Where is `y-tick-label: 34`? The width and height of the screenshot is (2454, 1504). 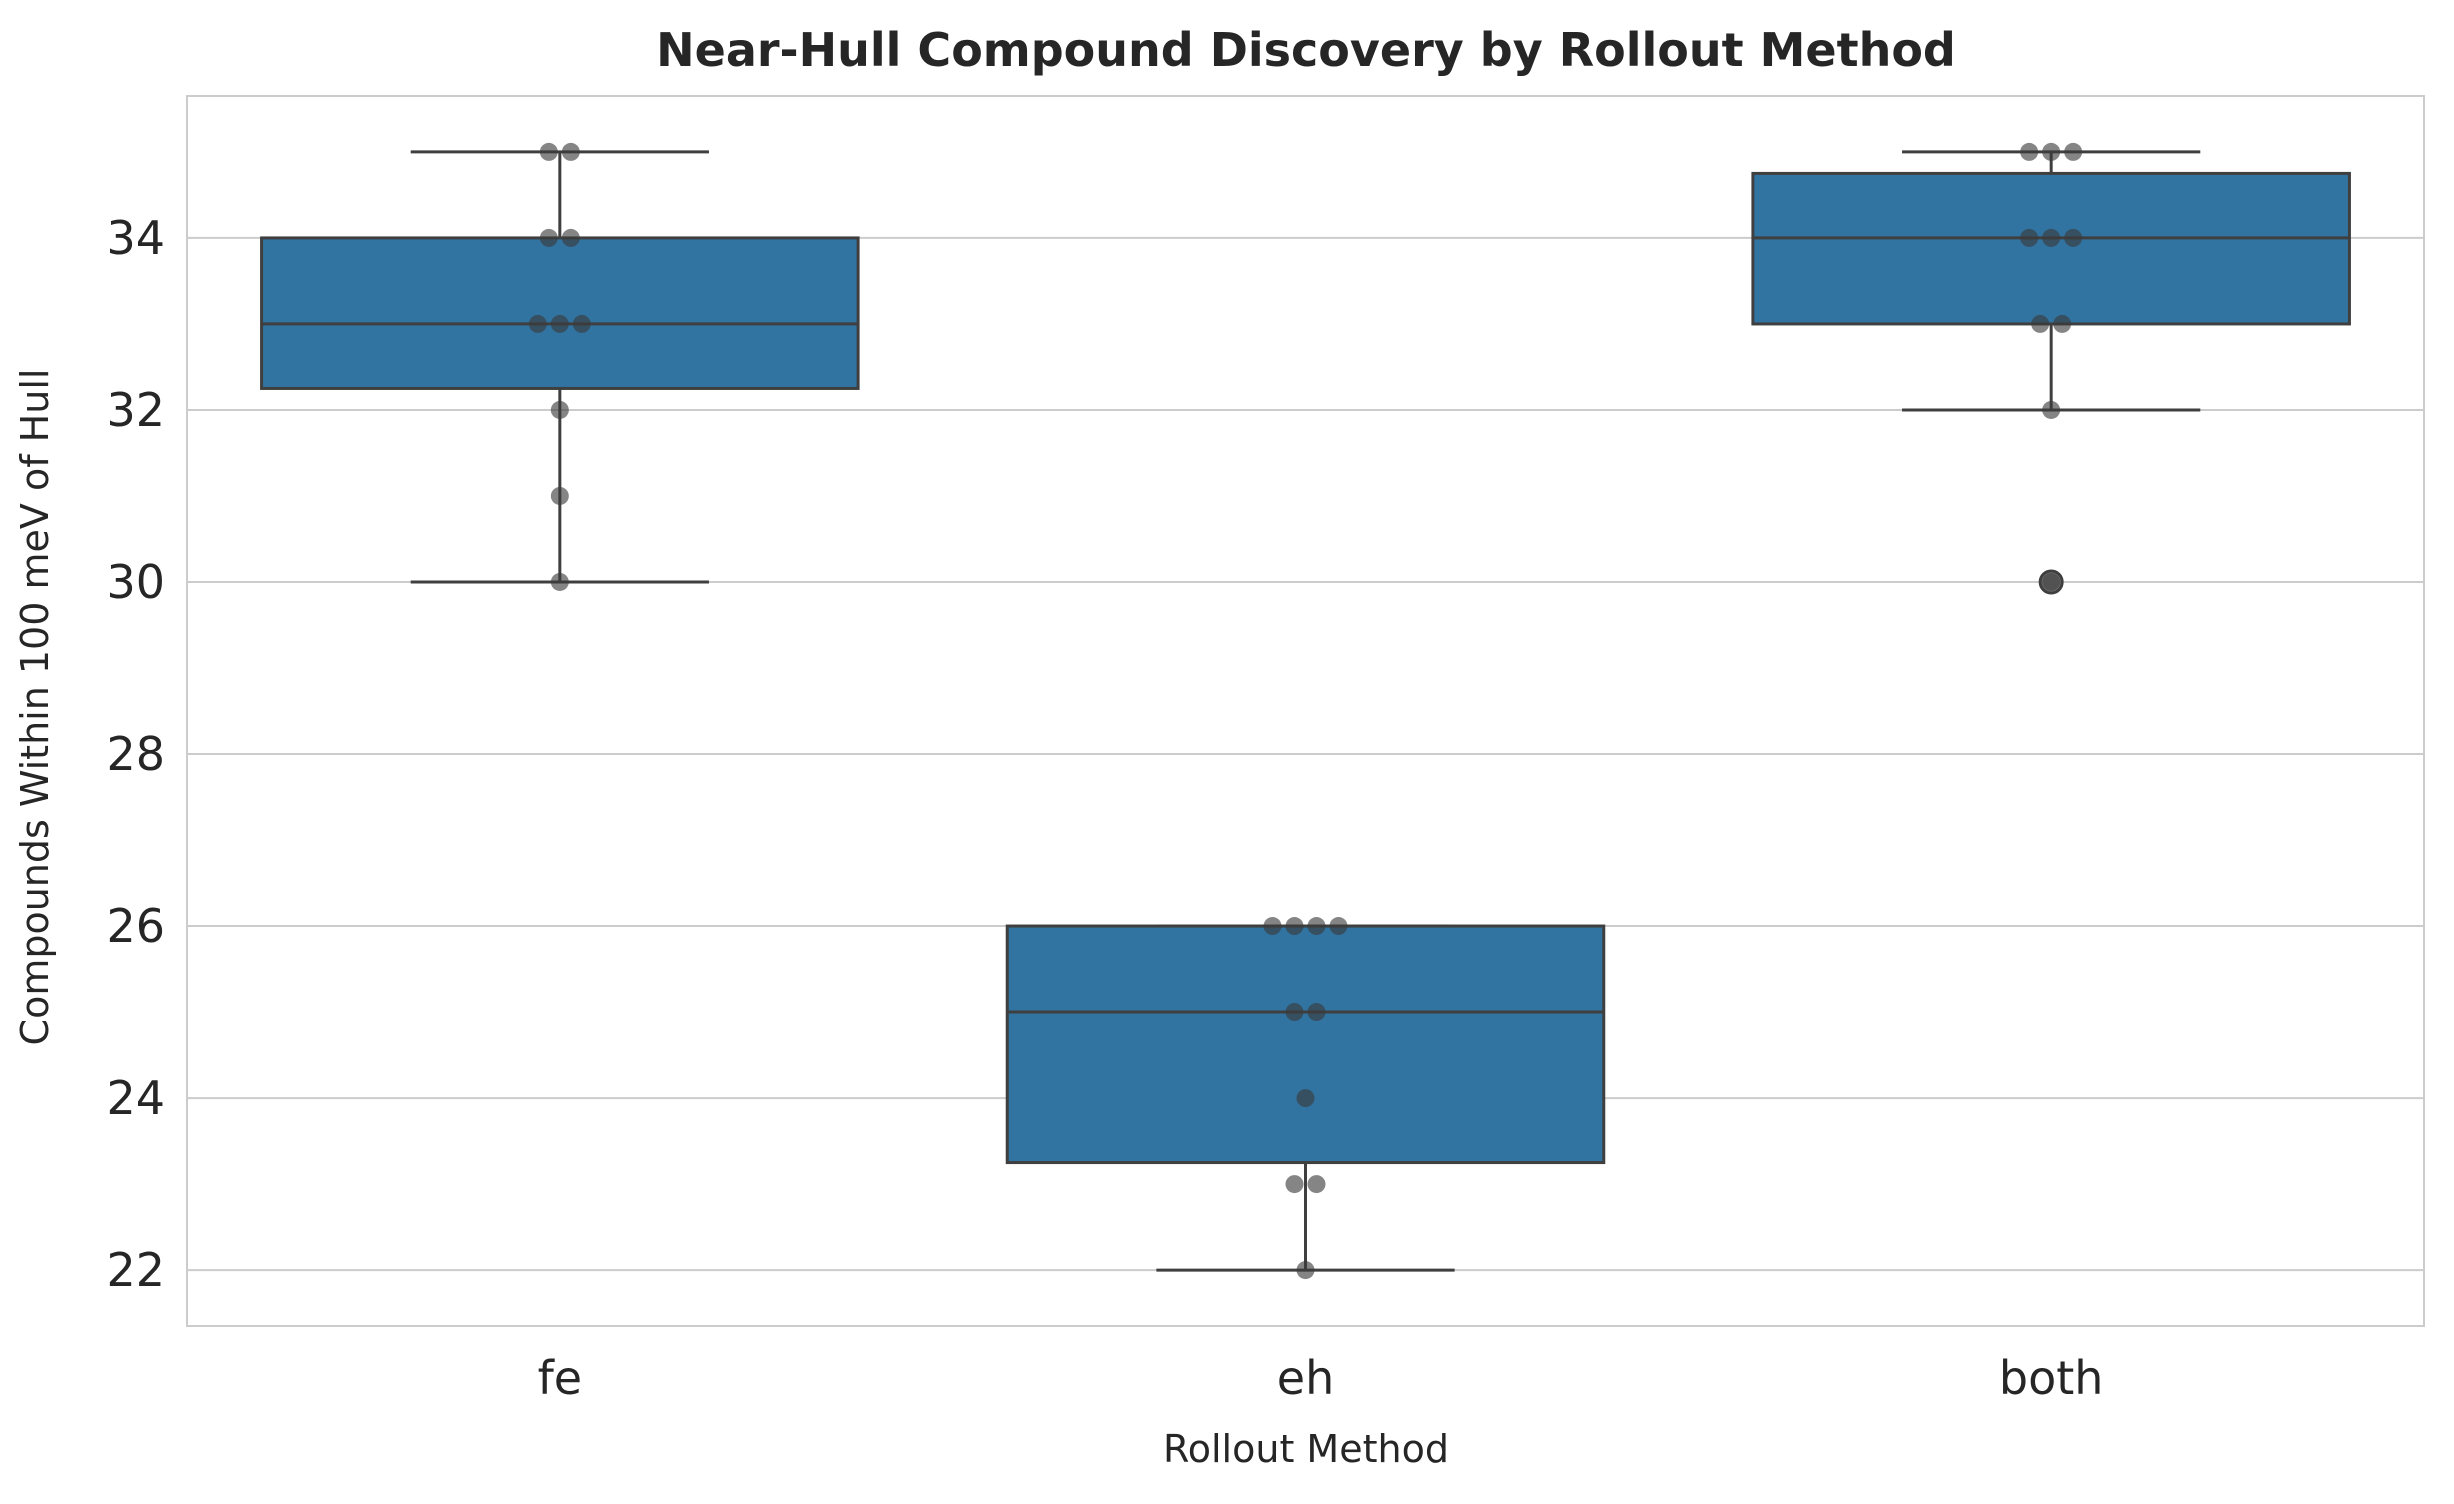 y-tick-label: 34 is located at coordinates (135, 238).